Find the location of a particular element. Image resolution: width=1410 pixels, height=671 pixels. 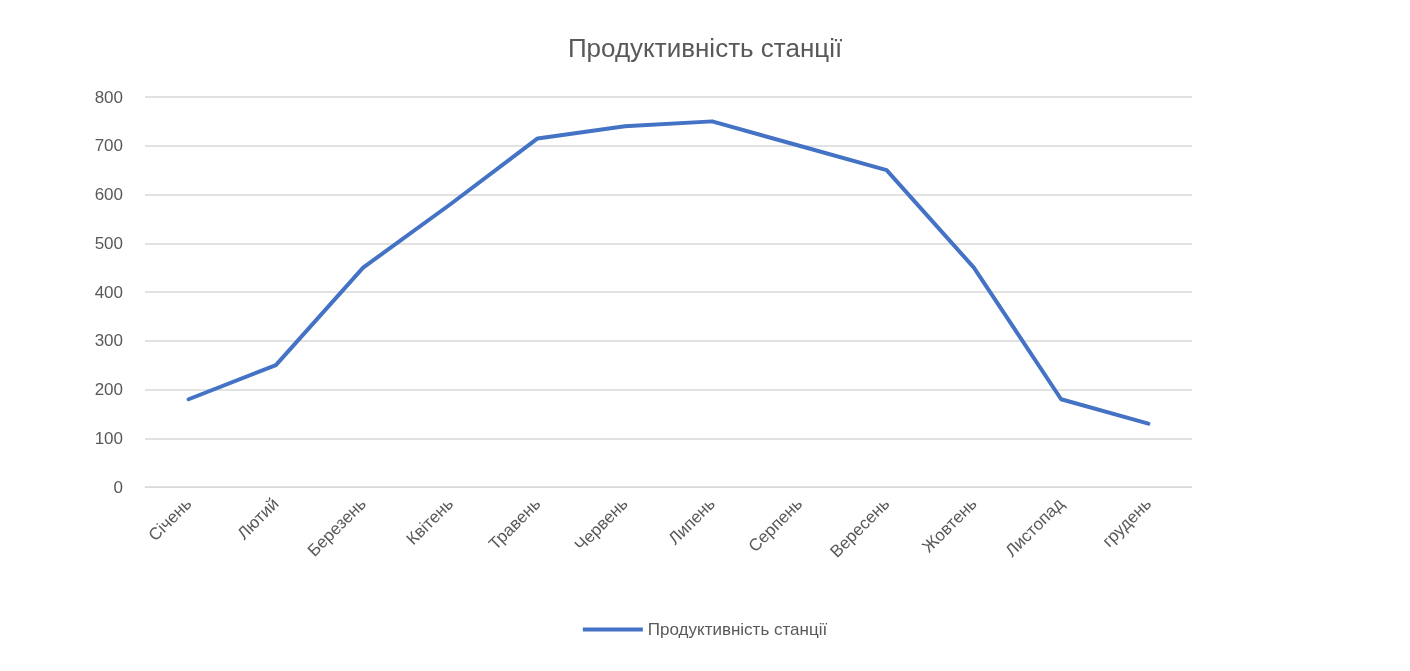

y-tick-label: 100 is located at coordinates (108, 438).